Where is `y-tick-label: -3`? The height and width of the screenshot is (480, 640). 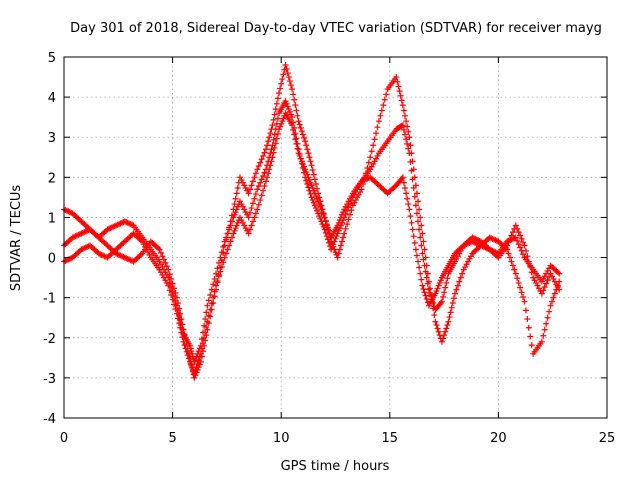
y-tick-label: -3 is located at coordinates (49, 379).